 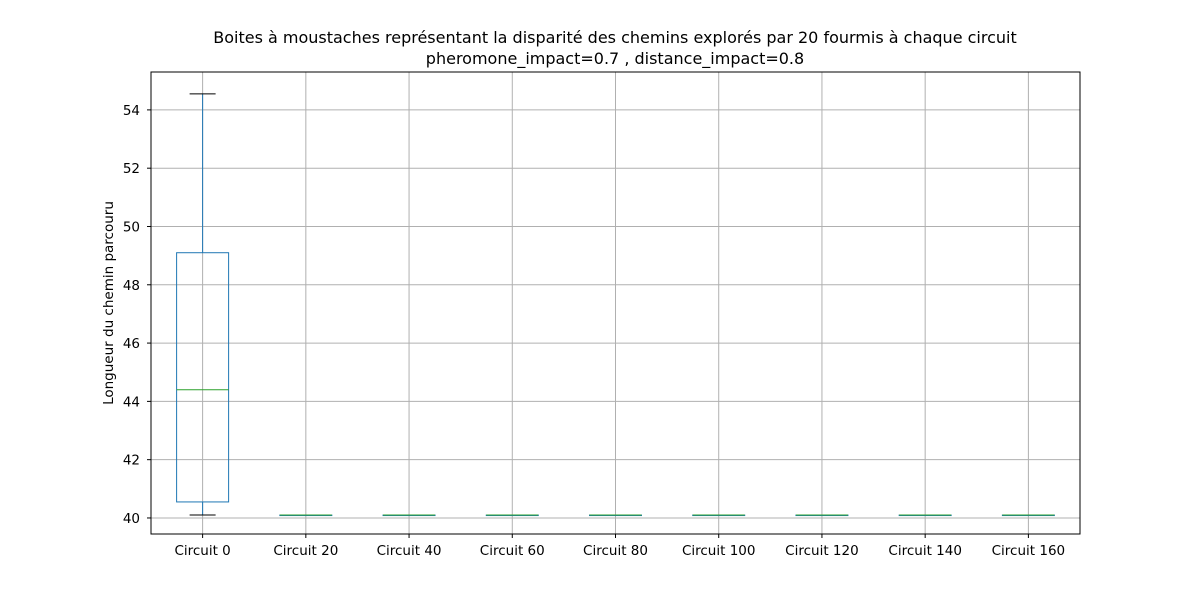 What do you see at coordinates (131, 111) in the screenshot?
I see `y-tick-label: 54` at bounding box center [131, 111].